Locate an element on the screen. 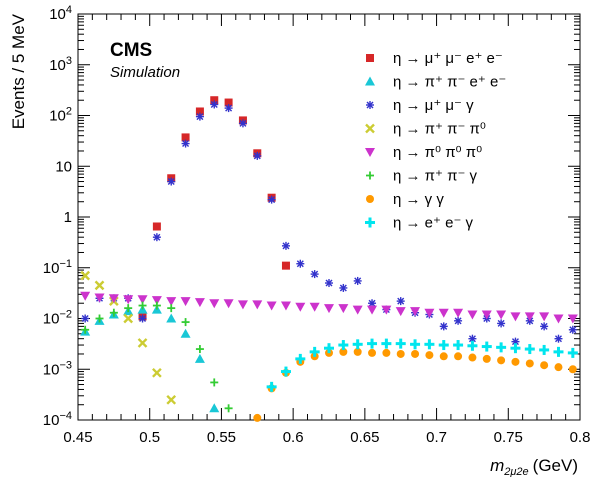 This screenshot has height=477, width=592. x-axis-title: m2μ2e (GeV) is located at coordinates (534, 466).